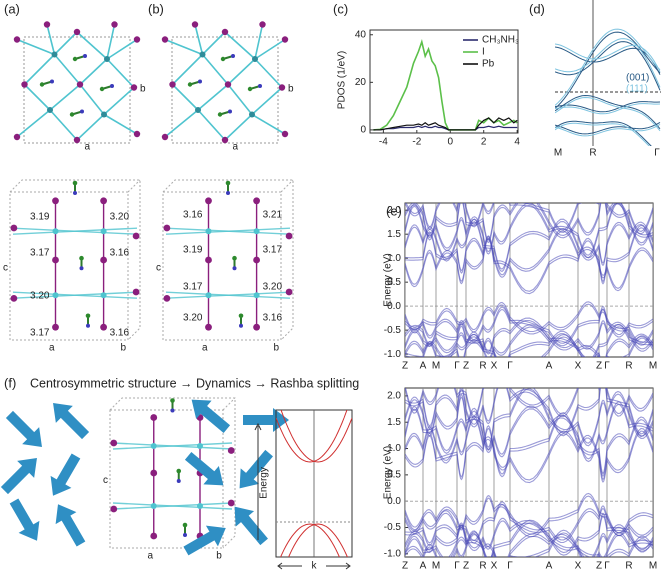 This screenshot has height=579, width=661. Describe the element at coordinates (393, 553) in the screenshot. I see `y-tick-label: -1.0` at that location.